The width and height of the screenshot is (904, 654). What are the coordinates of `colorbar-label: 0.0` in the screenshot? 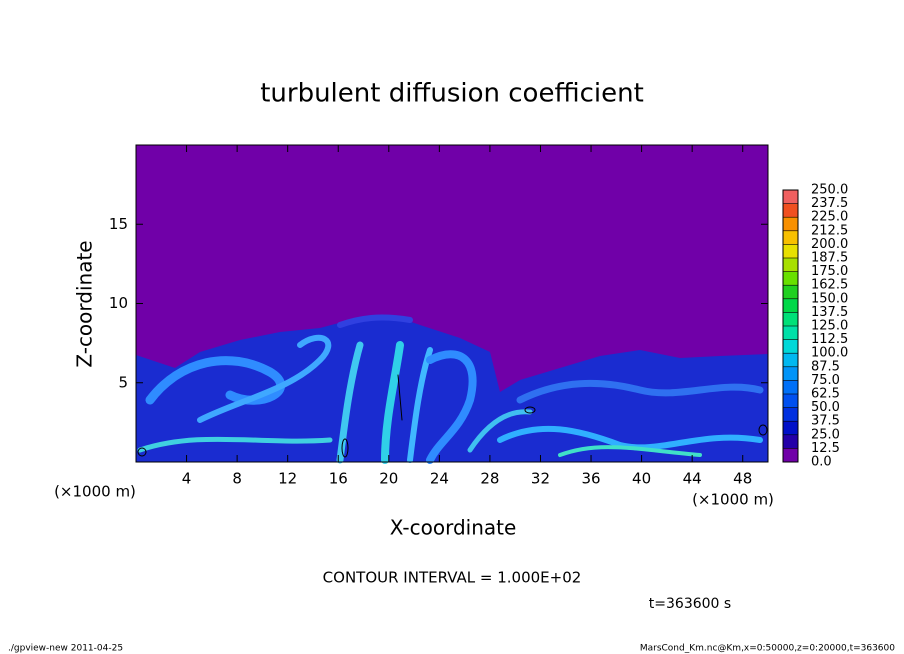 It's located at (821, 462).